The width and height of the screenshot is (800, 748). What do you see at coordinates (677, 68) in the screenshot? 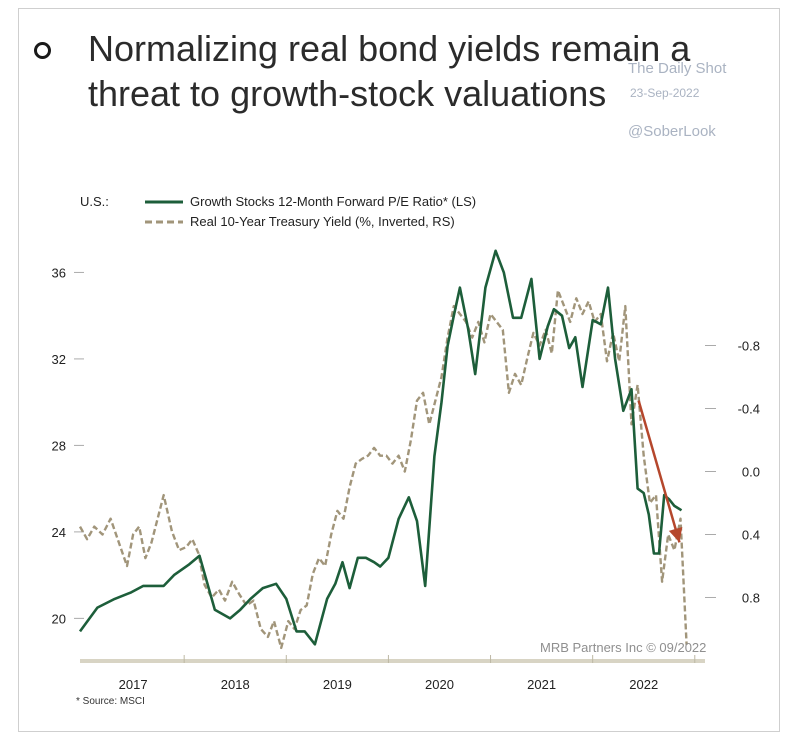
I see `watermark-source: The Daily Shot` at bounding box center [677, 68].